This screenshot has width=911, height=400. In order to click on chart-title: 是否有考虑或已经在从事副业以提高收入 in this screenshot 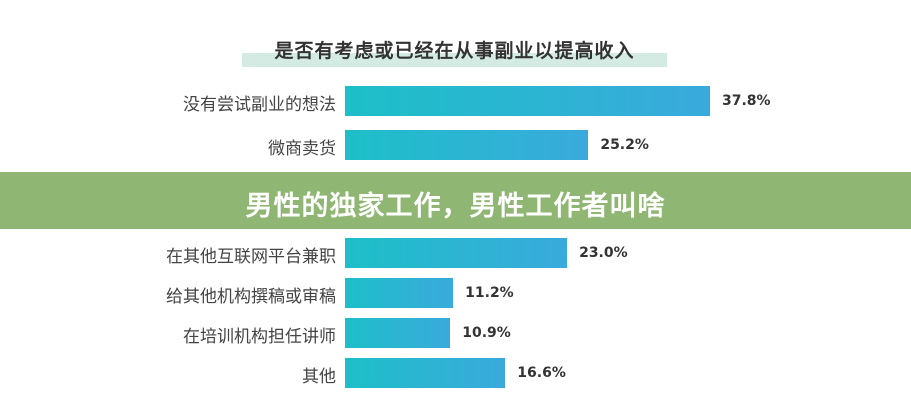, I will do `click(454, 51)`.